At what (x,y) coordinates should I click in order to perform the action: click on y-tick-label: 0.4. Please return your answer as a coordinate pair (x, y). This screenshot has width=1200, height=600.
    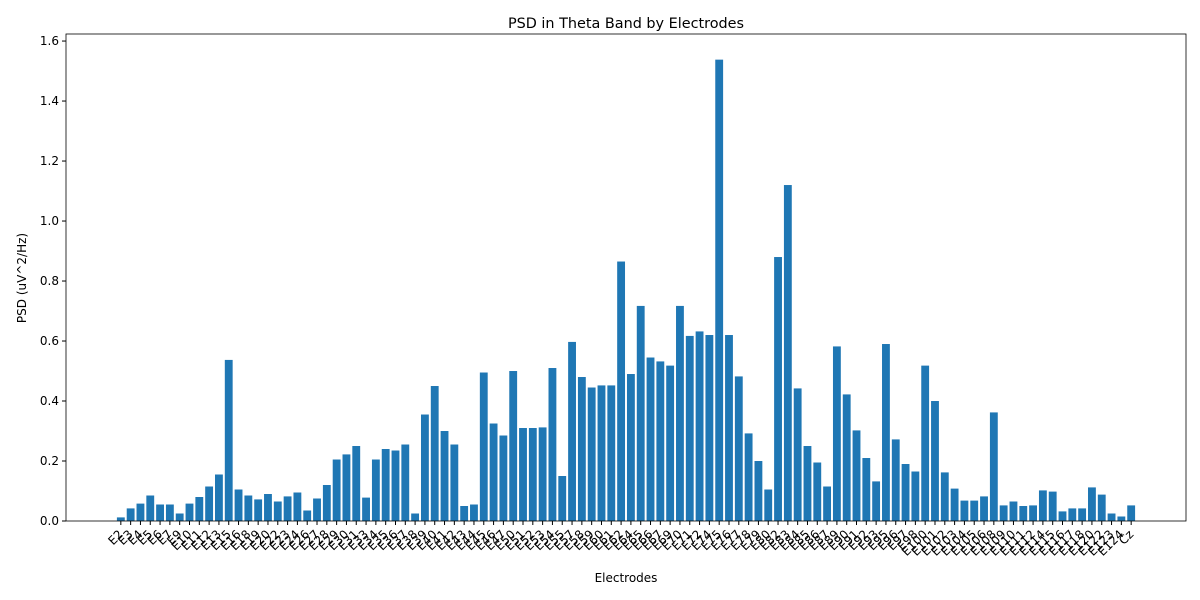
    Looking at the image, I should click on (49, 401).